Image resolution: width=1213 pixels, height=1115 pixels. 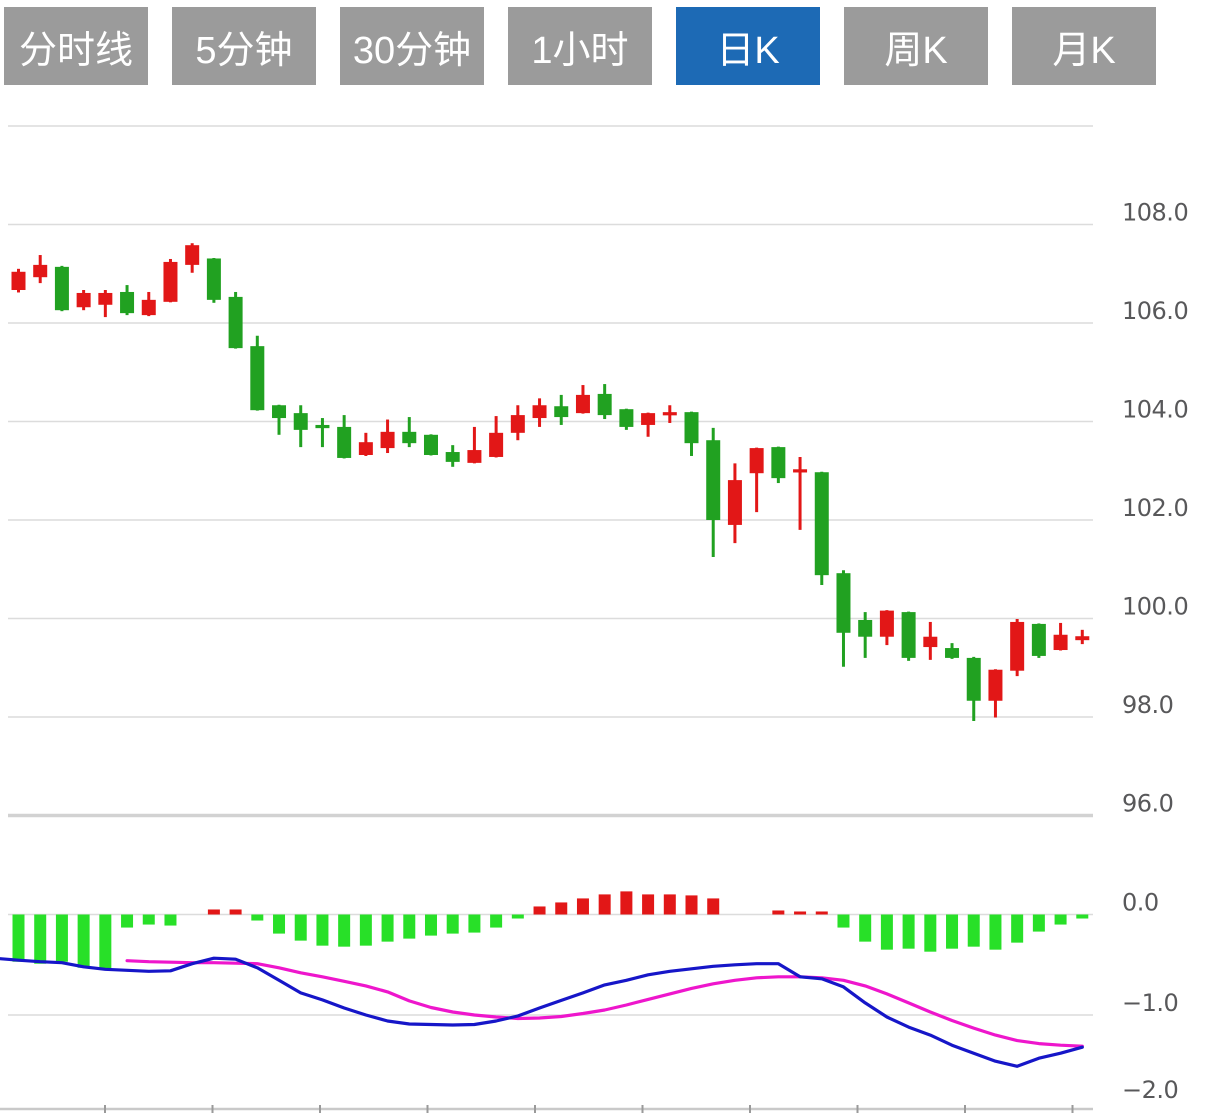 I want to click on axis-tick-label: 100.0, so click(x=1155, y=607).